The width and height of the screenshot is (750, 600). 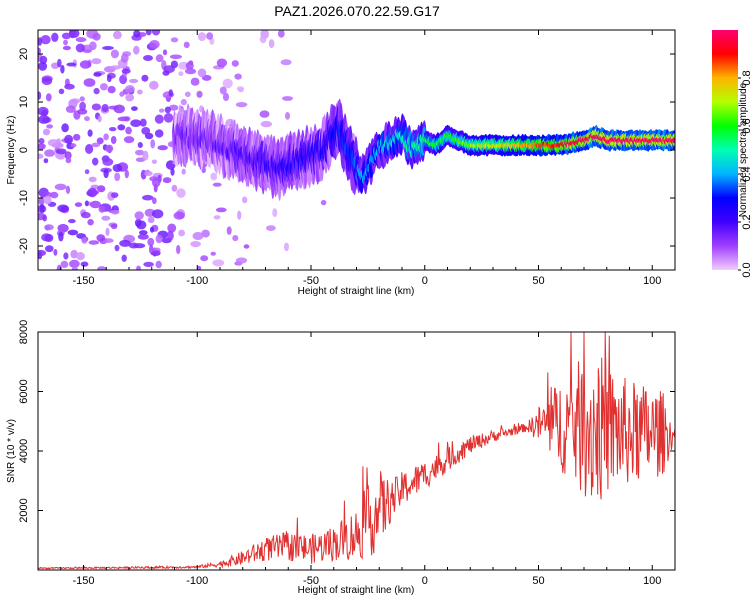 What do you see at coordinates (11, 451) in the screenshot?
I see `snr-y-label: SNR (10 * v/v)` at bounding box center [11, 451].